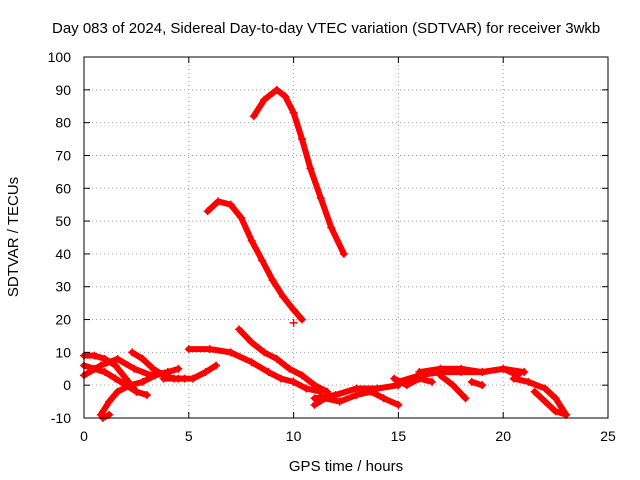 The height and width of the screenshot is (480, 640). What do you see at coordinates (608, 436) in the screenshot?
I see `x-tick-label: 25` at bounding box center [608, 436].